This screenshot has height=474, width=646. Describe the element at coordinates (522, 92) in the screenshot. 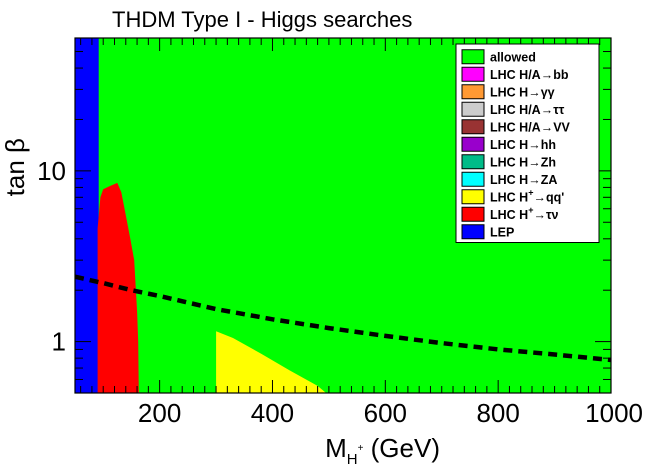

I see `legend-label-hgg: LHC H→γγ` at that location.